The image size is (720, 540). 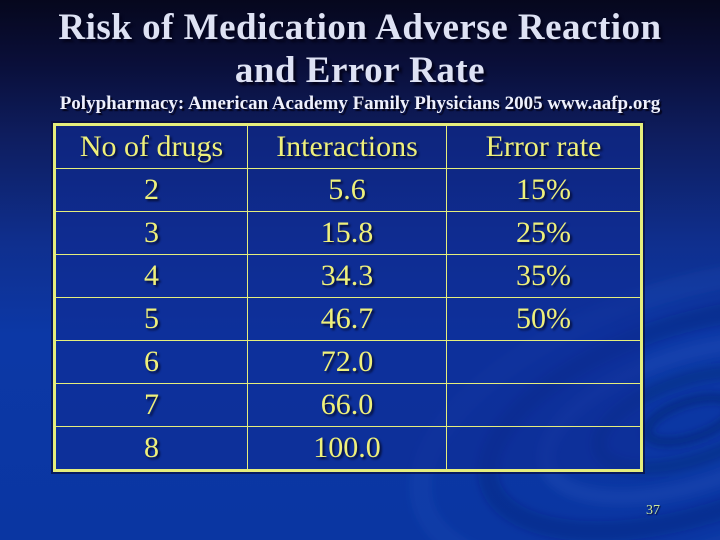 I want to click on cell-error-rate: 35%, so click(x=544, y=276).